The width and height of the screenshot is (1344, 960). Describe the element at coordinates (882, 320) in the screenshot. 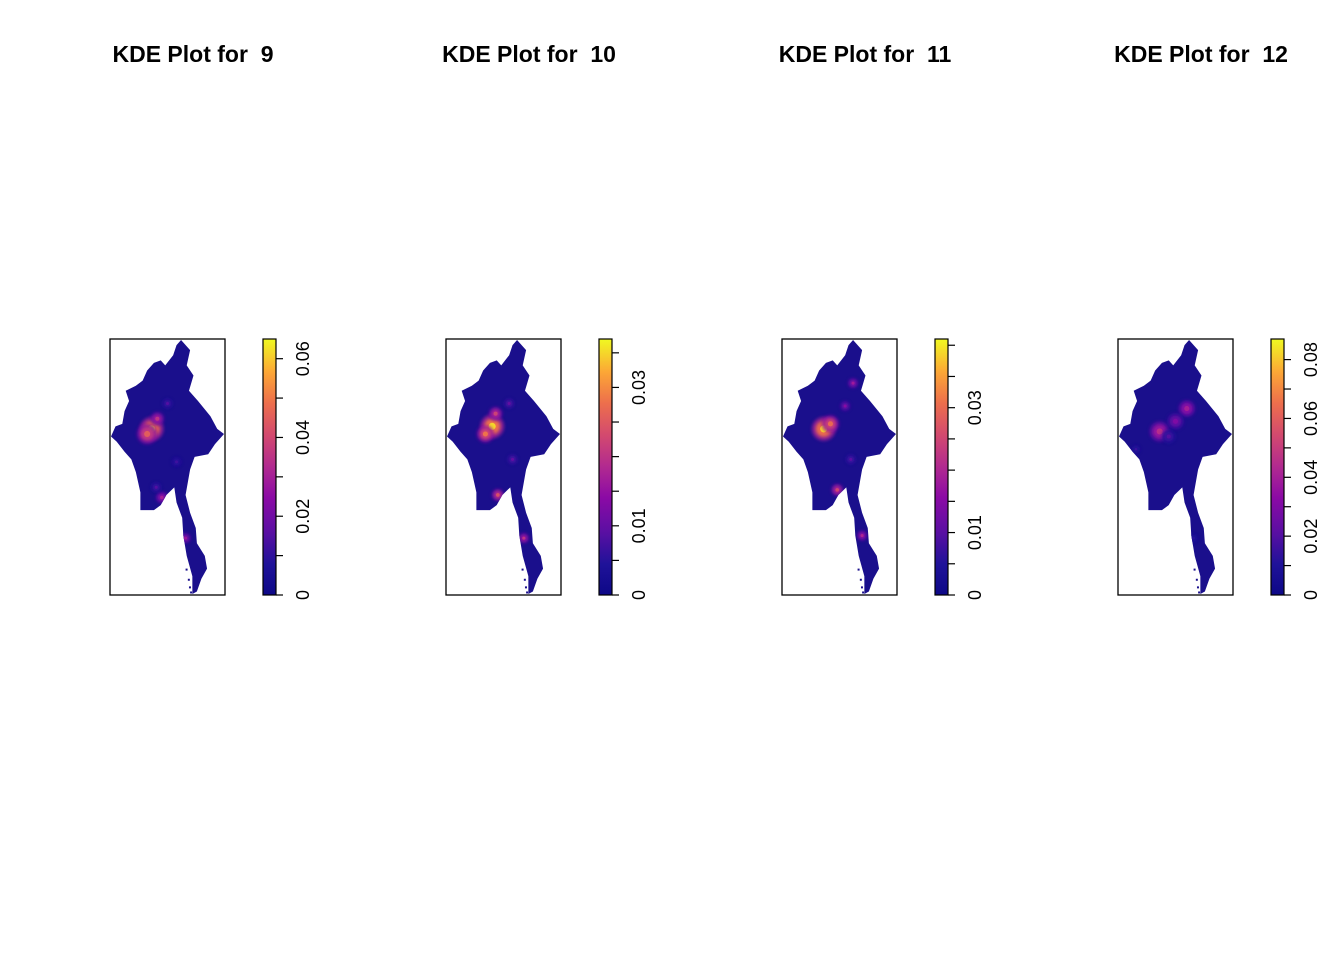

I see `kde-panel: KDE Plot for 11 0 0.01 0.03` at that location.